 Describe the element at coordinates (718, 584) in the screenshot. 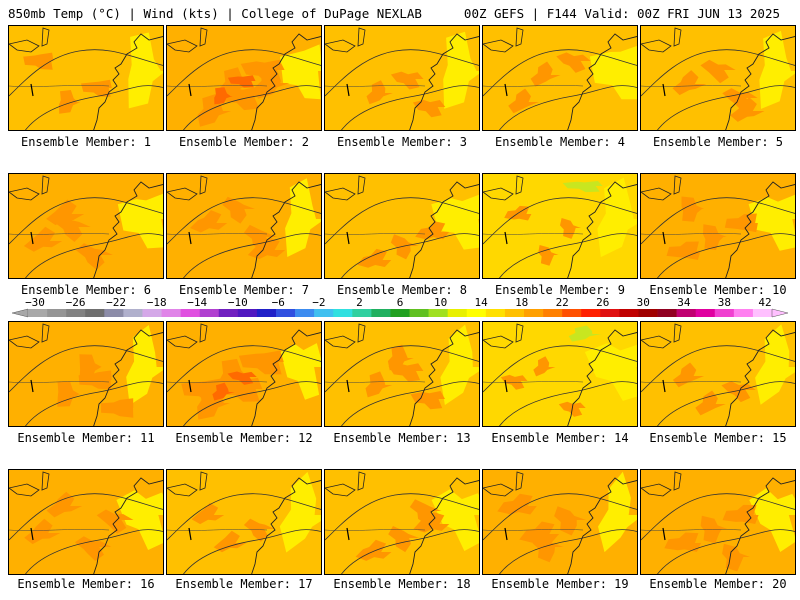

I see `ensemble-member-label: Ensemble Member: 20` at that location.